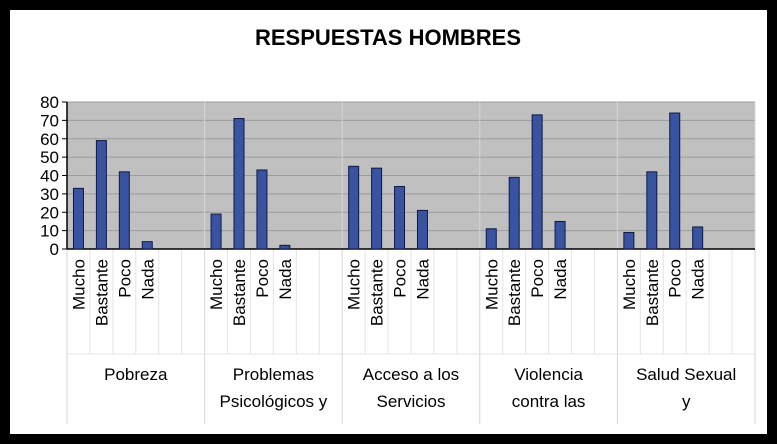 This screenshot has width=777, height=444. Describe the element at coordinates (388, 37) in the screenshot. I see `chart-title: RESPUESTAS HOMBRES` at that location.